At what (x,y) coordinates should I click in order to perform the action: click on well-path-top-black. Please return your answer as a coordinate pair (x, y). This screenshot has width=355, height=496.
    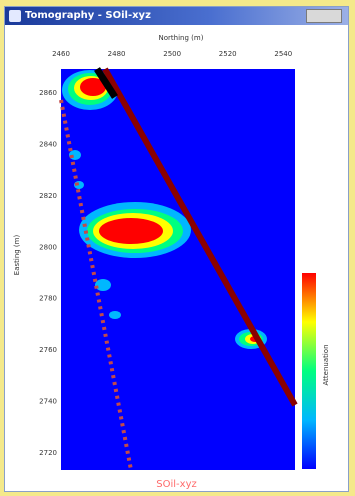
    Looking at the image, I should click on (106, 83).